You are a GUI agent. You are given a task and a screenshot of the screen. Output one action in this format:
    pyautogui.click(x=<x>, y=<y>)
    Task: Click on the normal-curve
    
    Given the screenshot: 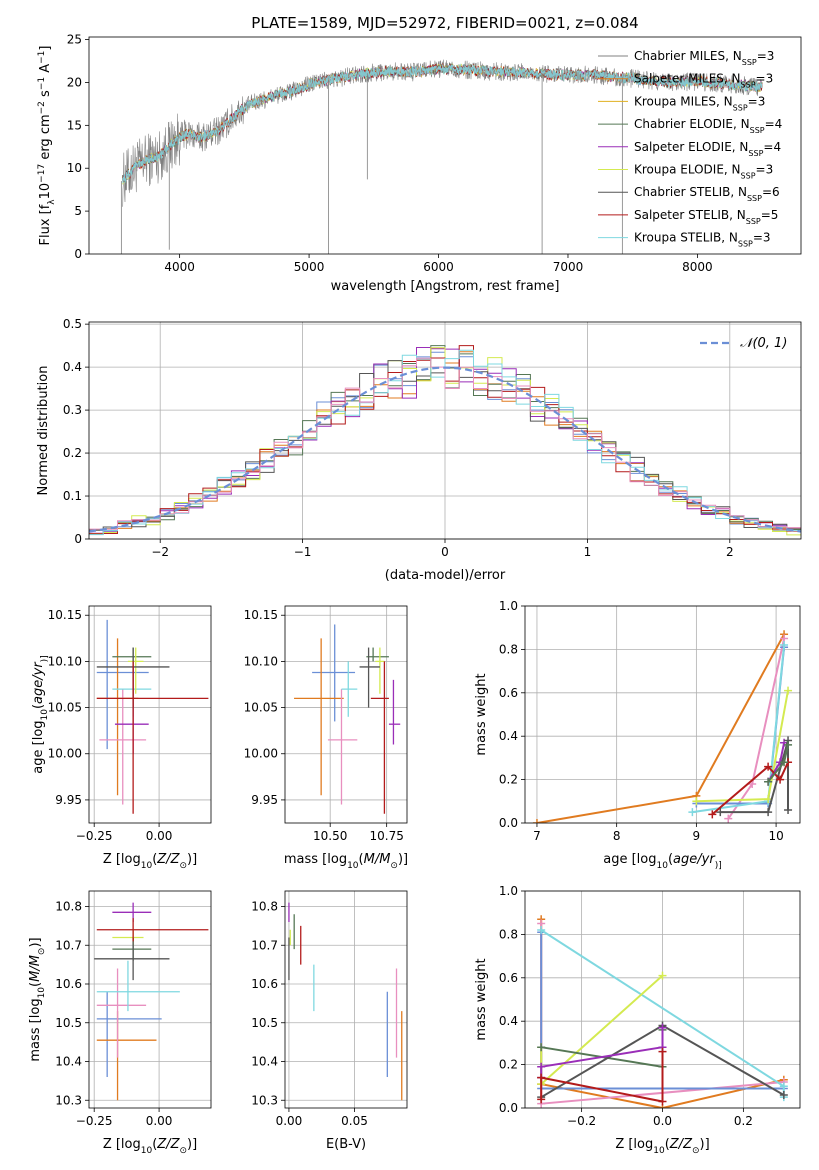 What is the action you would take?
    pyautogui.click(x=445, y=449)
    